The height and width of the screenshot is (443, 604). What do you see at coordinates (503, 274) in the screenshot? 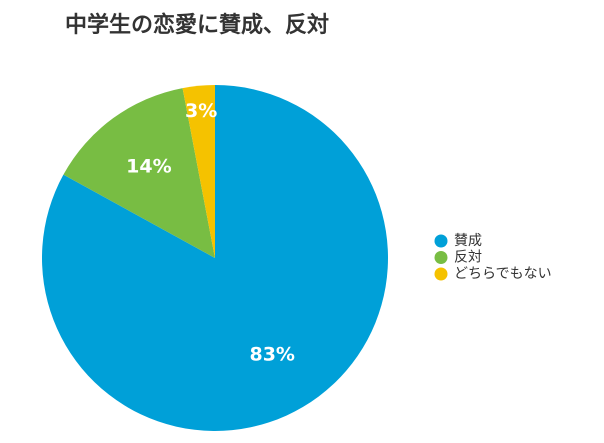
I see `legend-label: どちらでもない` at bounding box center [503, 274].